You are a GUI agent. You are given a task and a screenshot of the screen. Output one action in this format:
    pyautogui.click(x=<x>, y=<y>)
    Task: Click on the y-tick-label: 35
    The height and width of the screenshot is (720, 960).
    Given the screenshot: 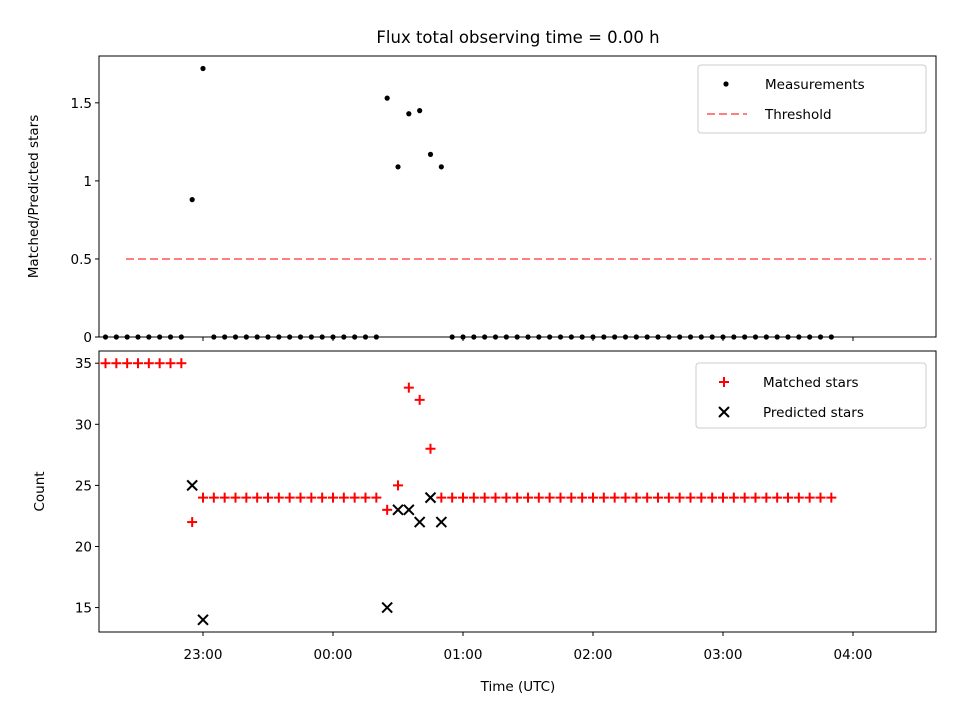 What is the action you would take?
    pyautogui.click(x=83, y=364)
    